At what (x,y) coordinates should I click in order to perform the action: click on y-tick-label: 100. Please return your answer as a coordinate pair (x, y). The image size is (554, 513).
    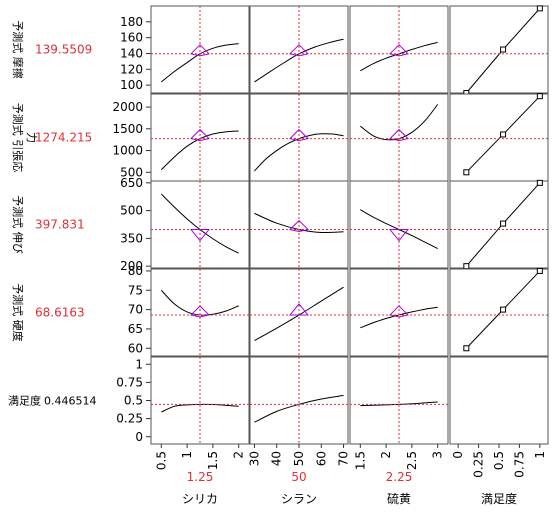
    Looking at the image, I should click on (131, 85).